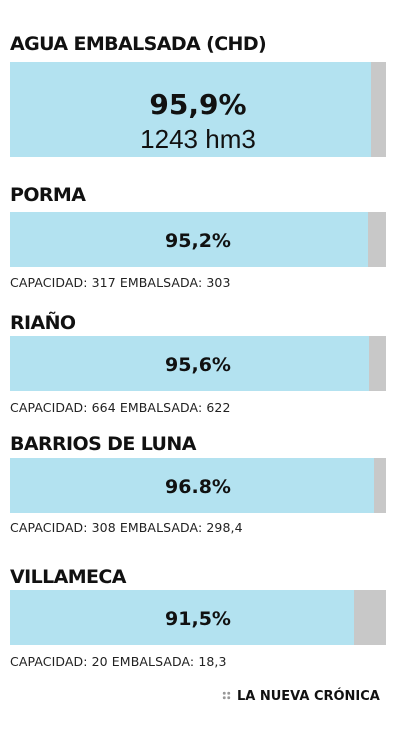  Describe the element at coordinates (103, 444) in the screenshot. I see `reservoir-title-barrios-de-luna: BARRIOS DE LUNA` at that location.